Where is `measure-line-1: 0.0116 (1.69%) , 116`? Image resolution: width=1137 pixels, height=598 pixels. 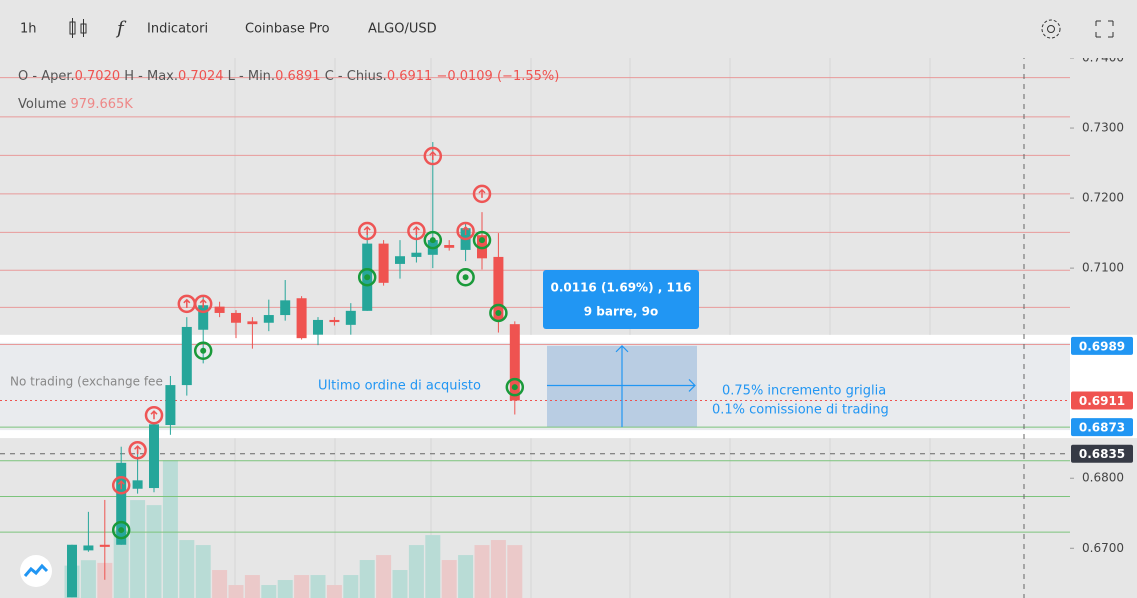 measure-line-1: 0.0116 (1.69%) , 116 is located at coordinates (620, 288).